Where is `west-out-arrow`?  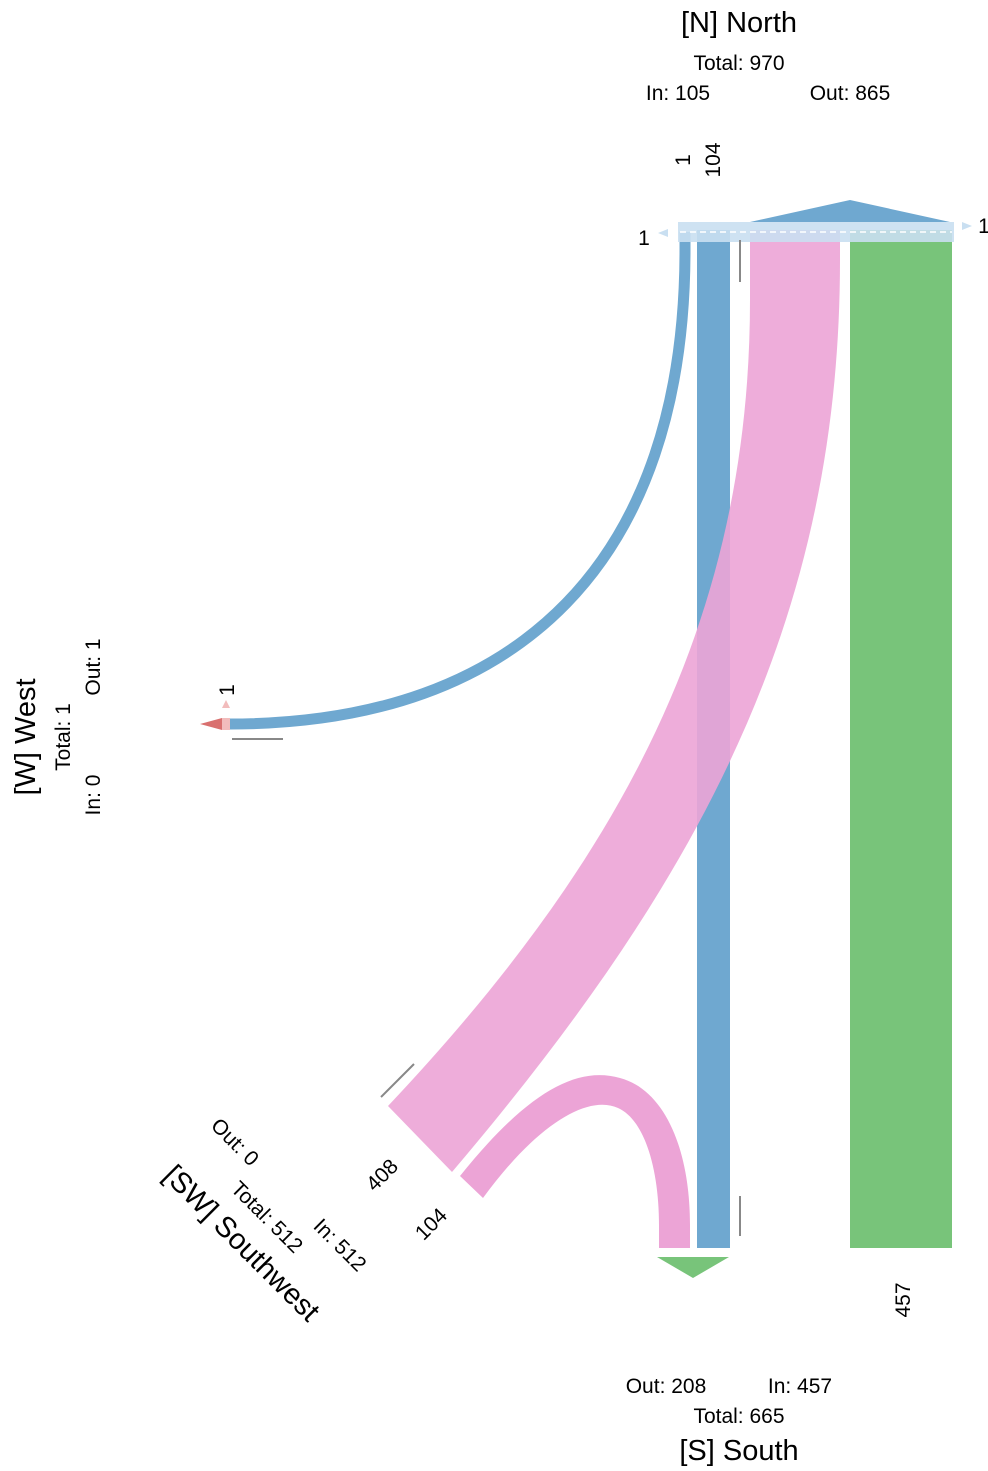
west-out-arrow is located at coordinates (211, 724).